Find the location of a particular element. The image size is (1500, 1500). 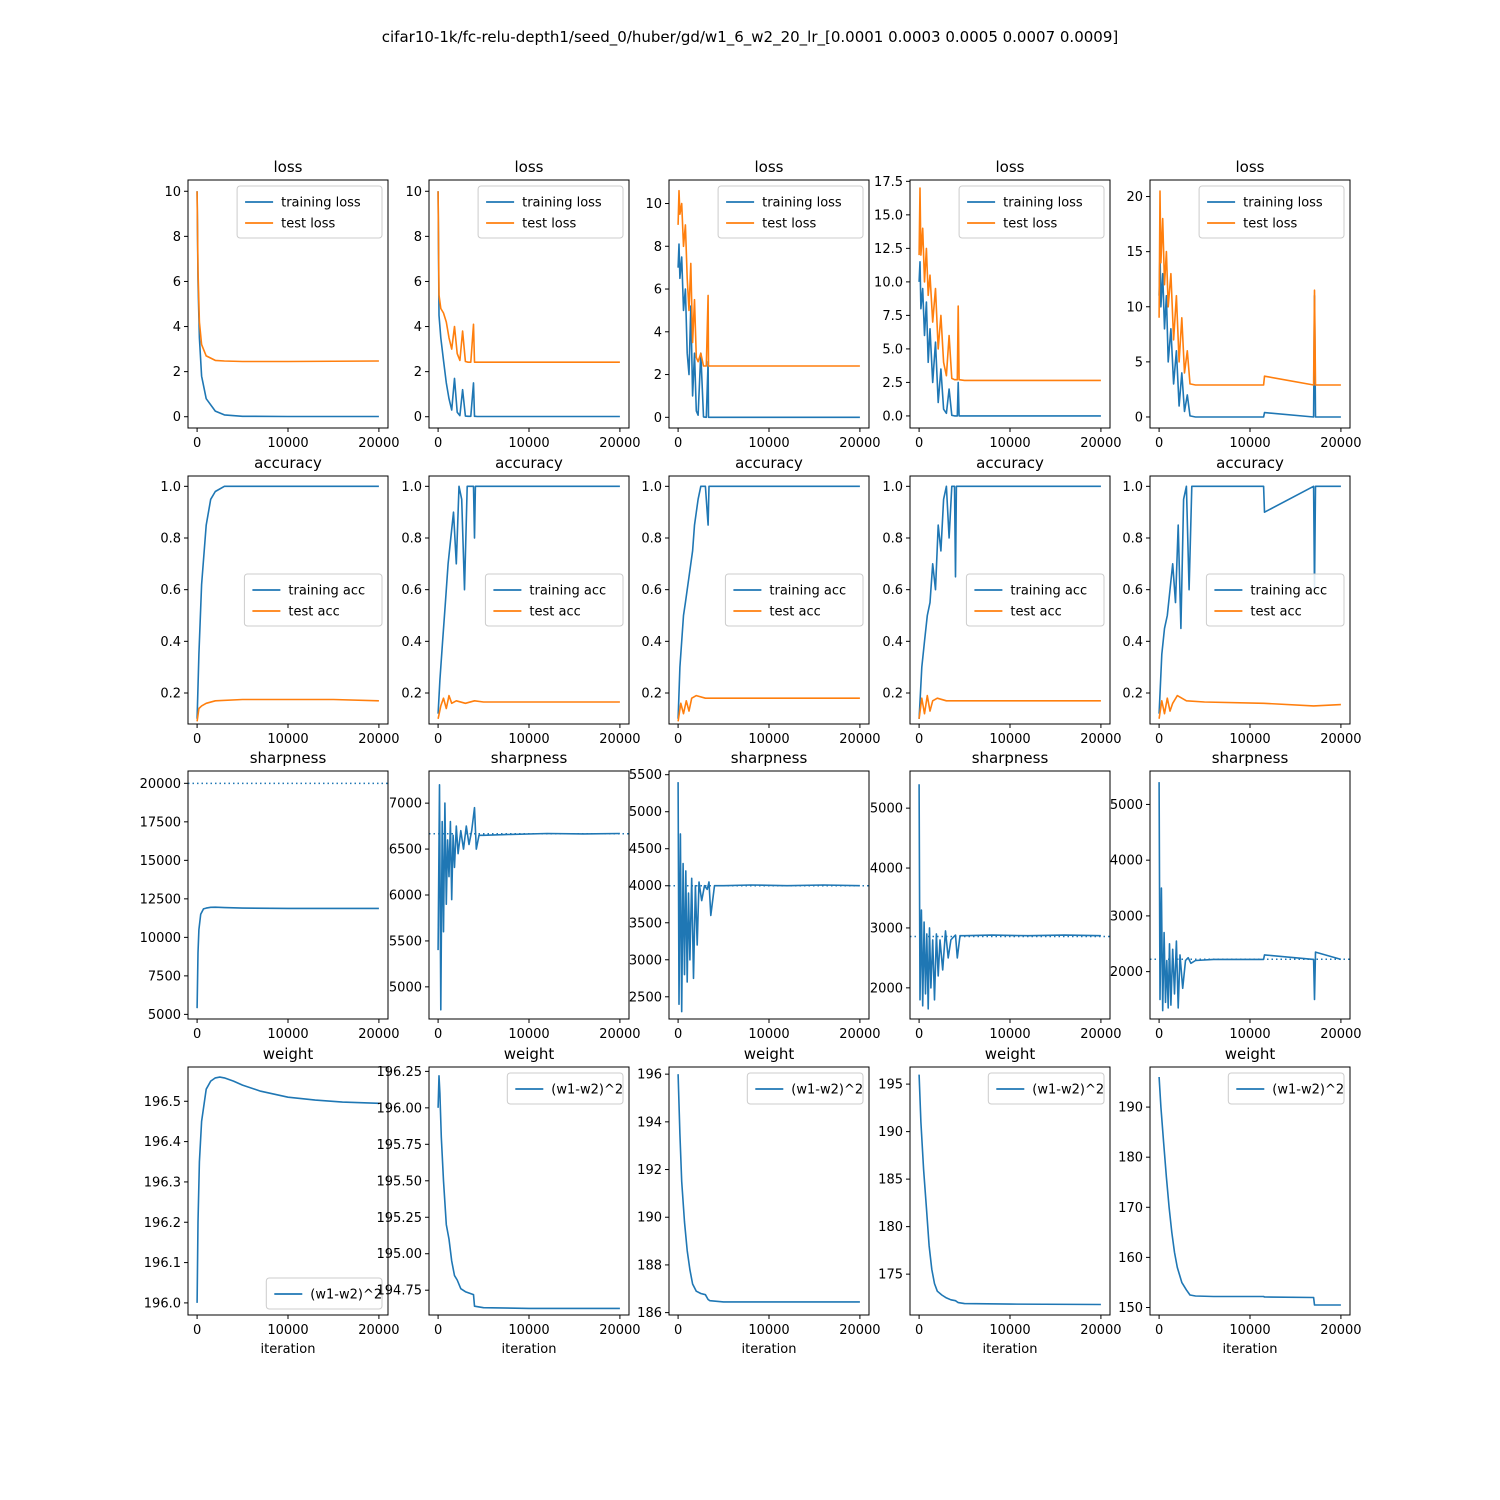

chart-15-ytick-label: 2000 is located at coordinates (1126, 972).